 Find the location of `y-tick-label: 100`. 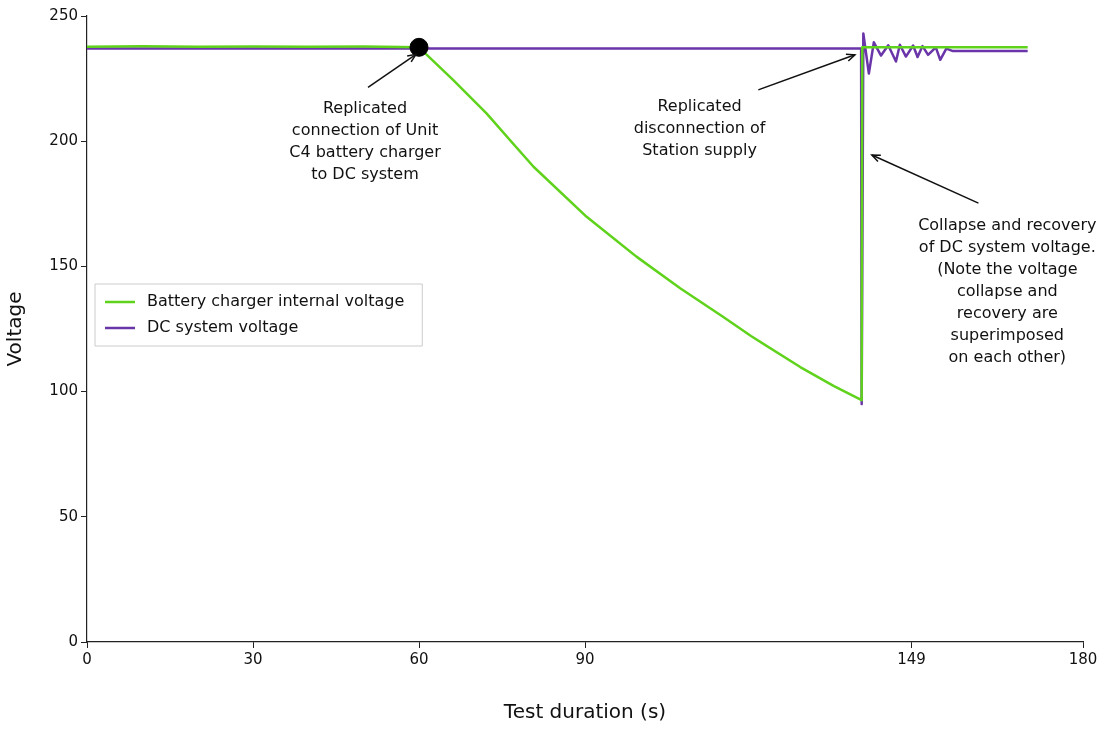

y-tick-label: 100 is located at coordinates (63, 390).